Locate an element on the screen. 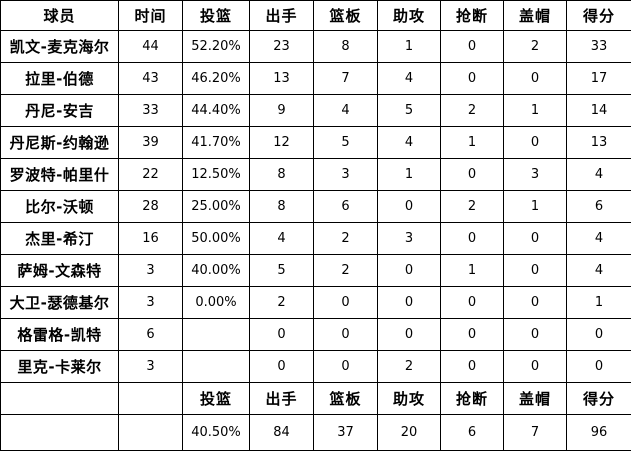  column-header-time: 时间 is located at coordinates (151, 16).